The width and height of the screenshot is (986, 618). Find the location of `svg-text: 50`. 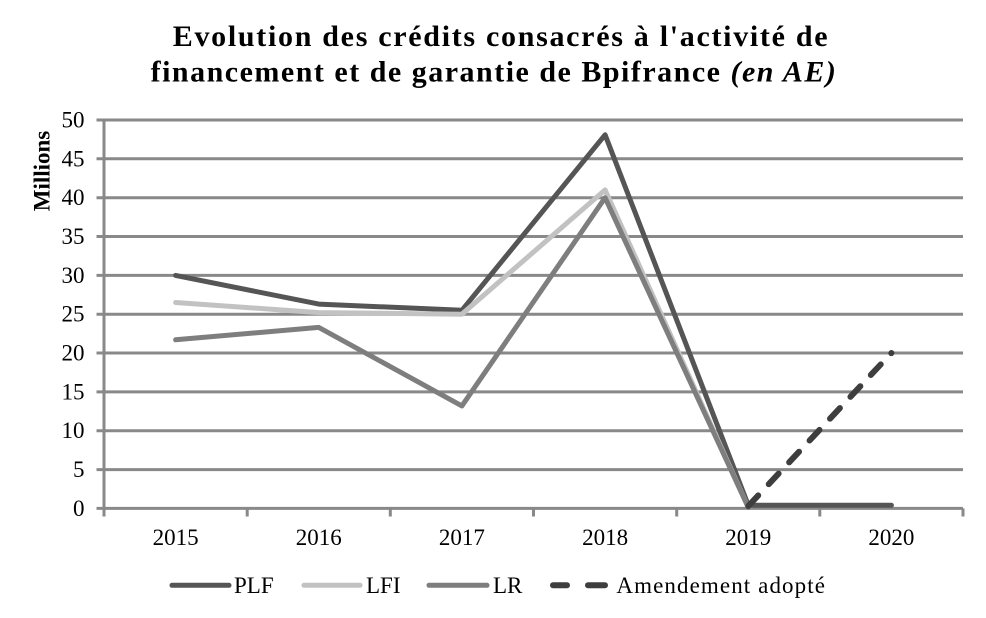

svg-text: 50 is located at coordinates (73, 120).